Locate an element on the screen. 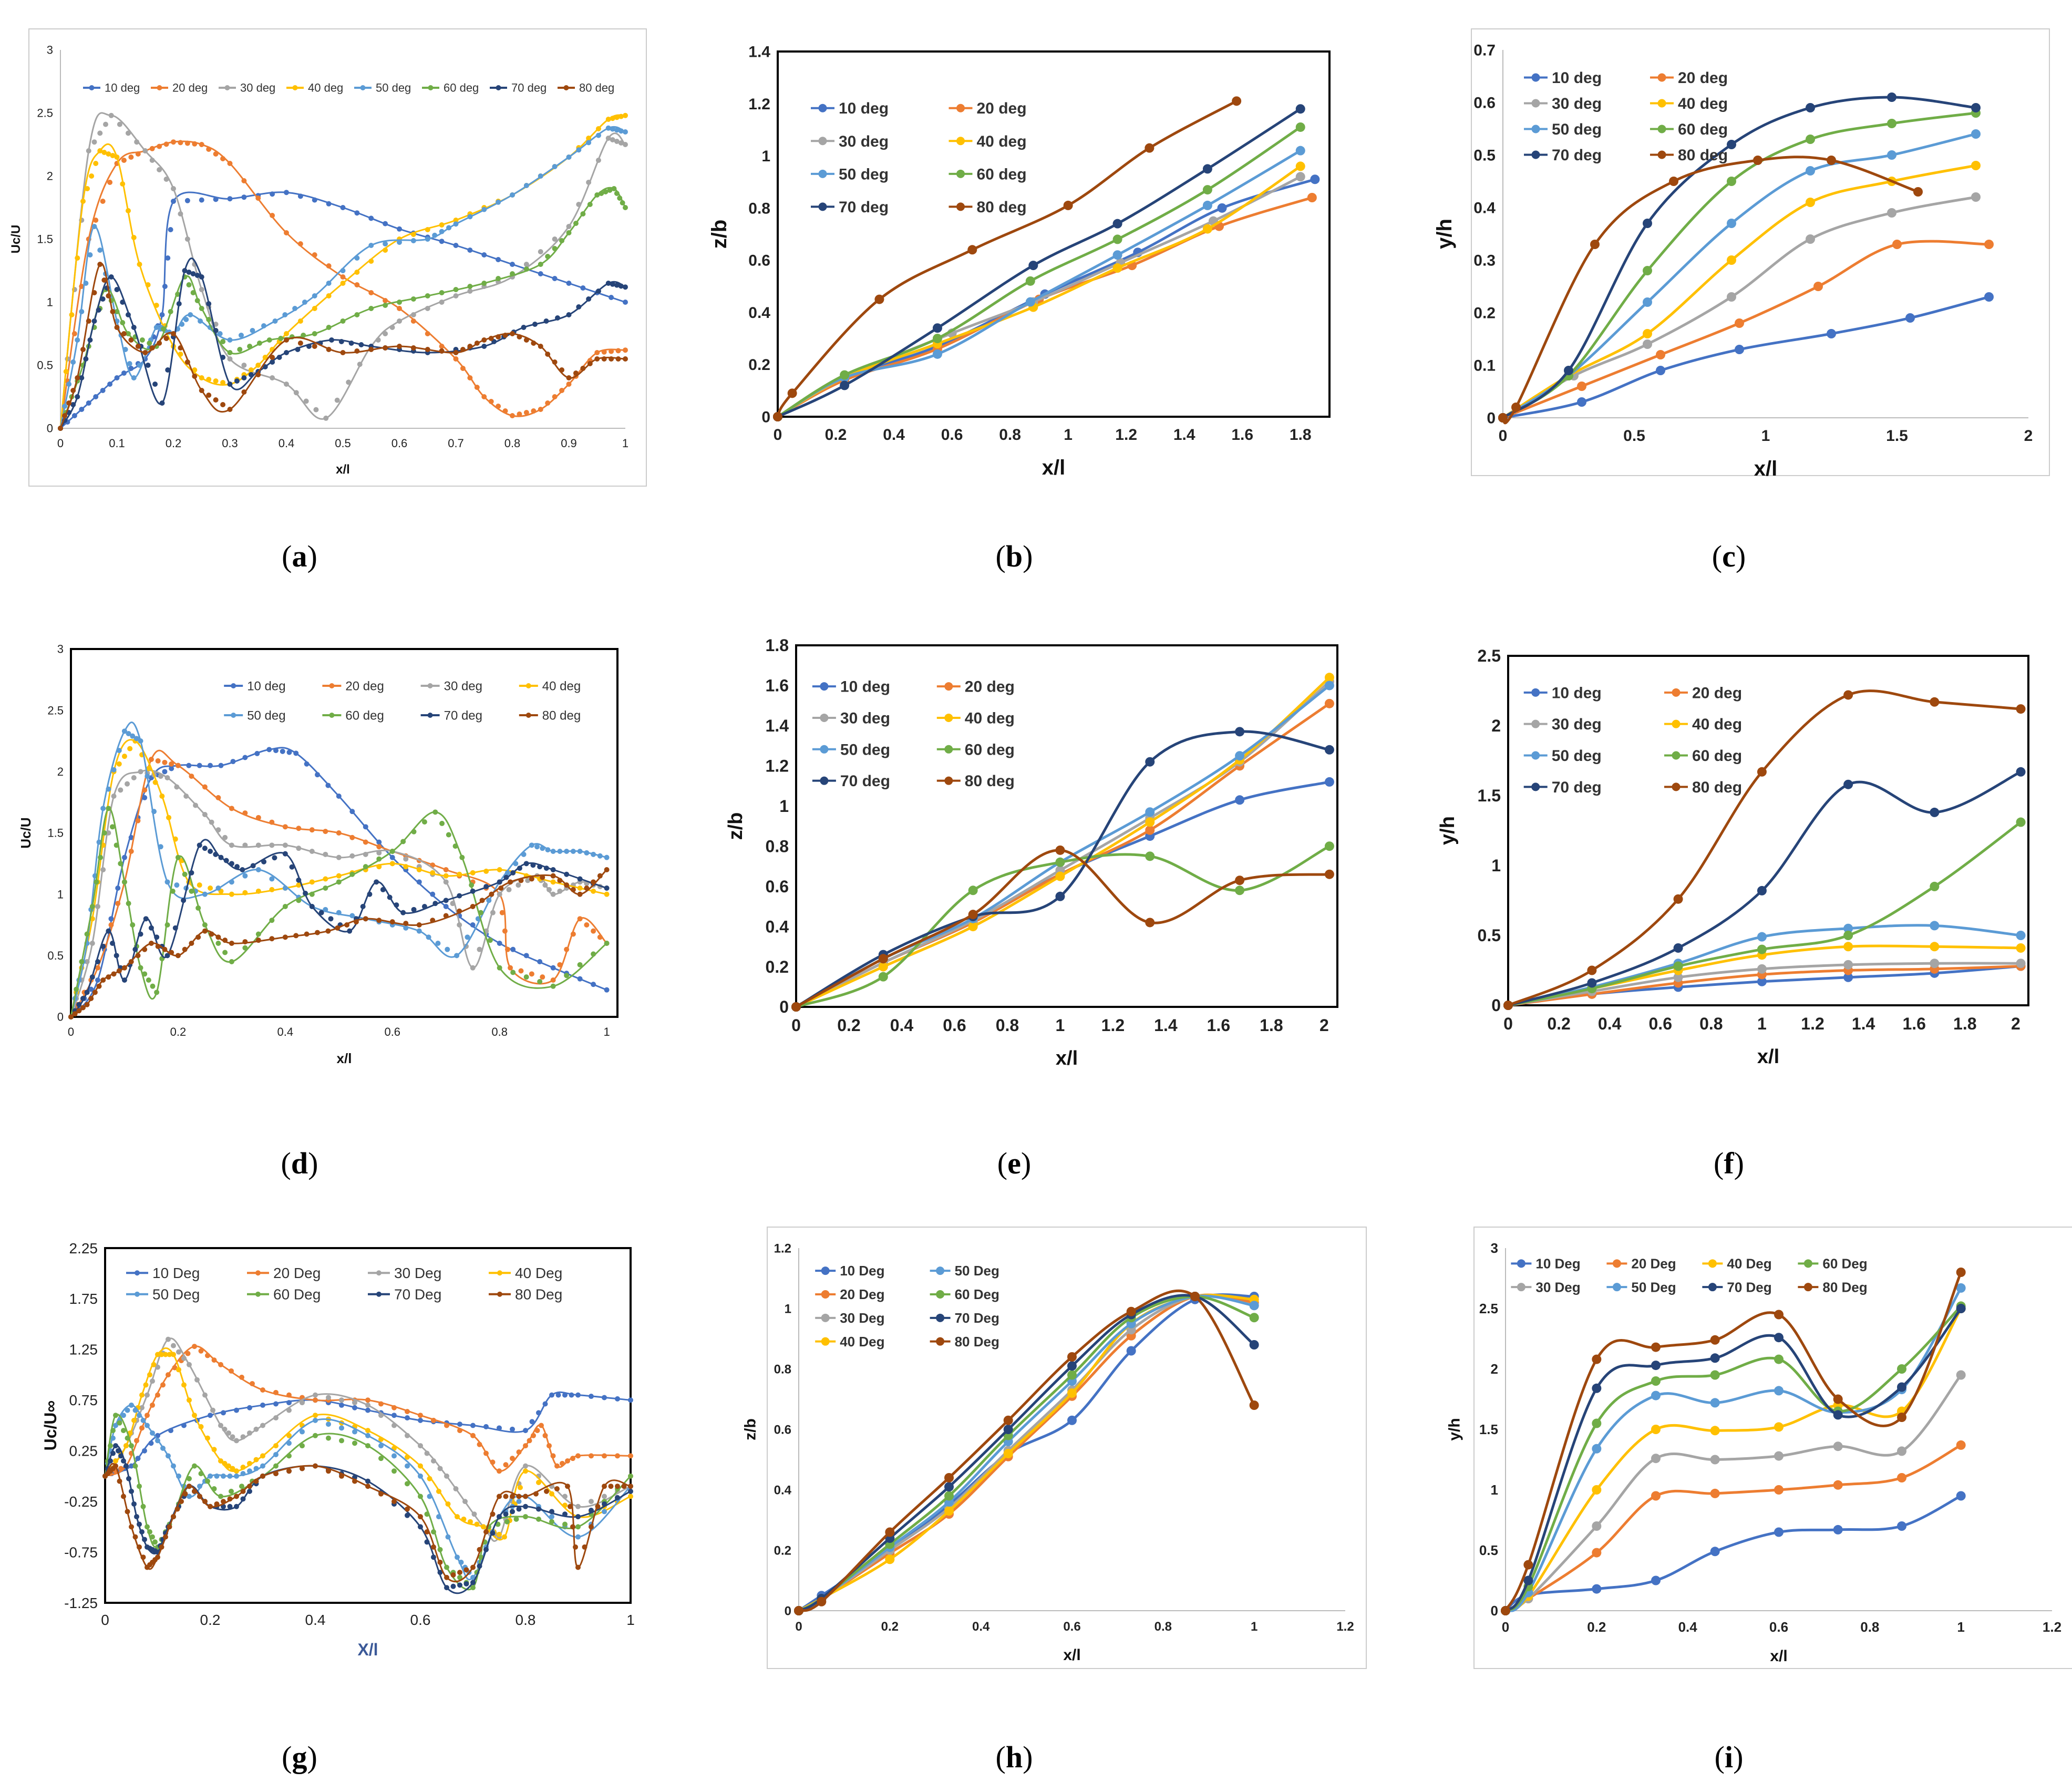 The width and height of the screenshot is (2072, 1792). legend-label: 40 deg is located at coordinates (1717, 724).